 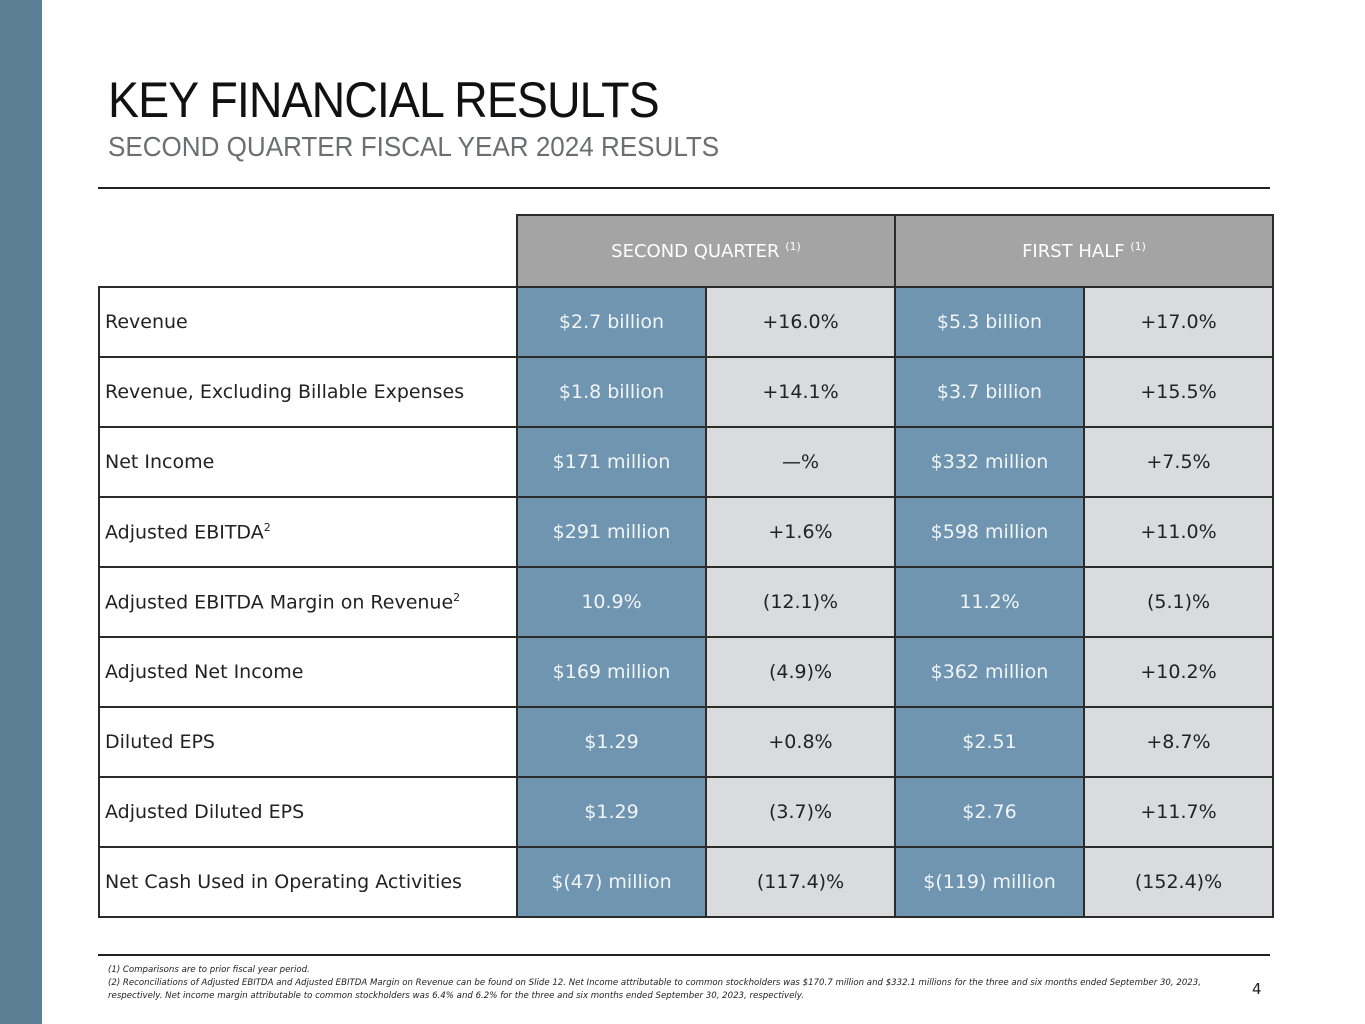 I want to click on header-first-half: FIRST HALF (1), so click(x=1084, y=251).